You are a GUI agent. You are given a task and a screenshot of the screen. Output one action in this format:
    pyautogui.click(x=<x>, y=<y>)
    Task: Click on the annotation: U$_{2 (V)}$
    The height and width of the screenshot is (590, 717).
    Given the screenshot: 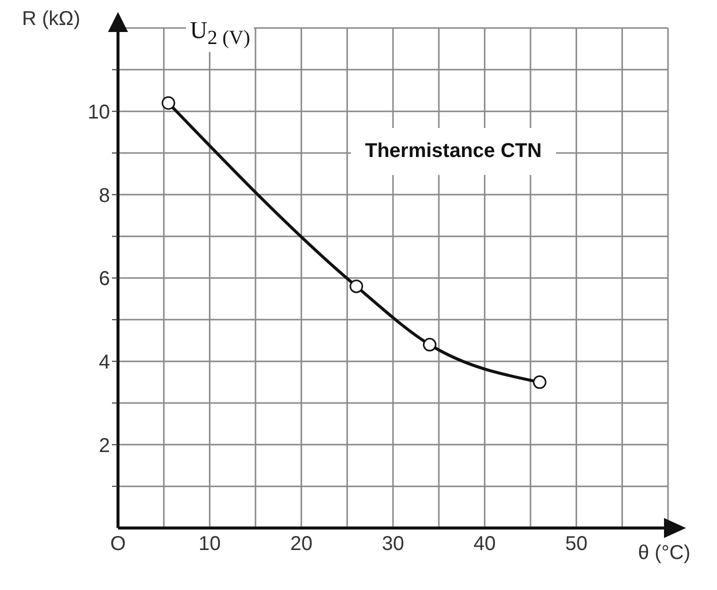 What is the action you would take?
    pyautogui.click(x=220, y=34)
    